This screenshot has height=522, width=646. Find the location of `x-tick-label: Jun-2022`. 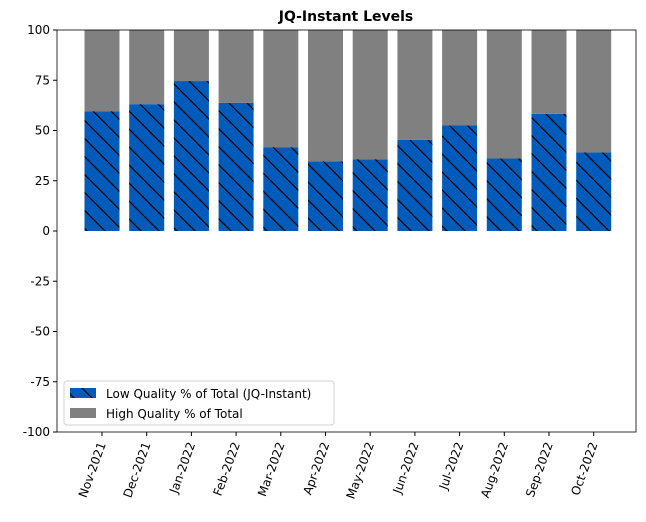

x-tick-label: Jun-2022 is located at coordinates (406, 468).